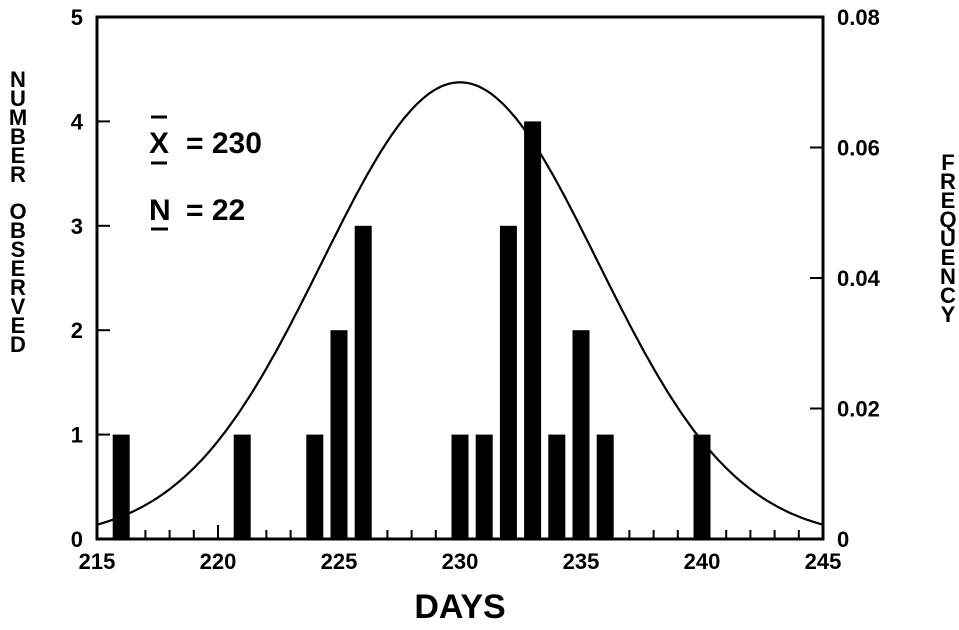 This screenshot has width=959, height=630. I want to click on x-tick-label: 225, so click(339, 561).